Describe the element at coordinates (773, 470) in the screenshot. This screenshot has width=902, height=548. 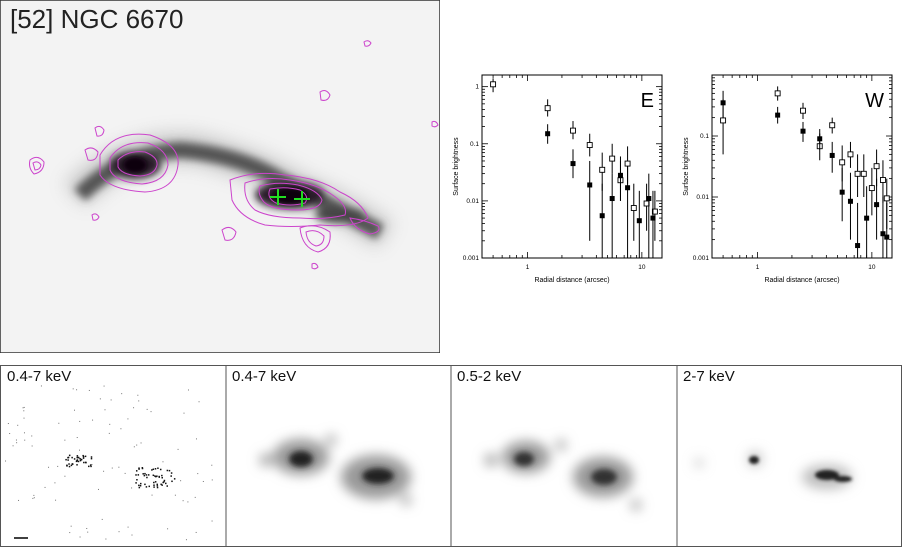
I see `band-panel-hard` at that location.